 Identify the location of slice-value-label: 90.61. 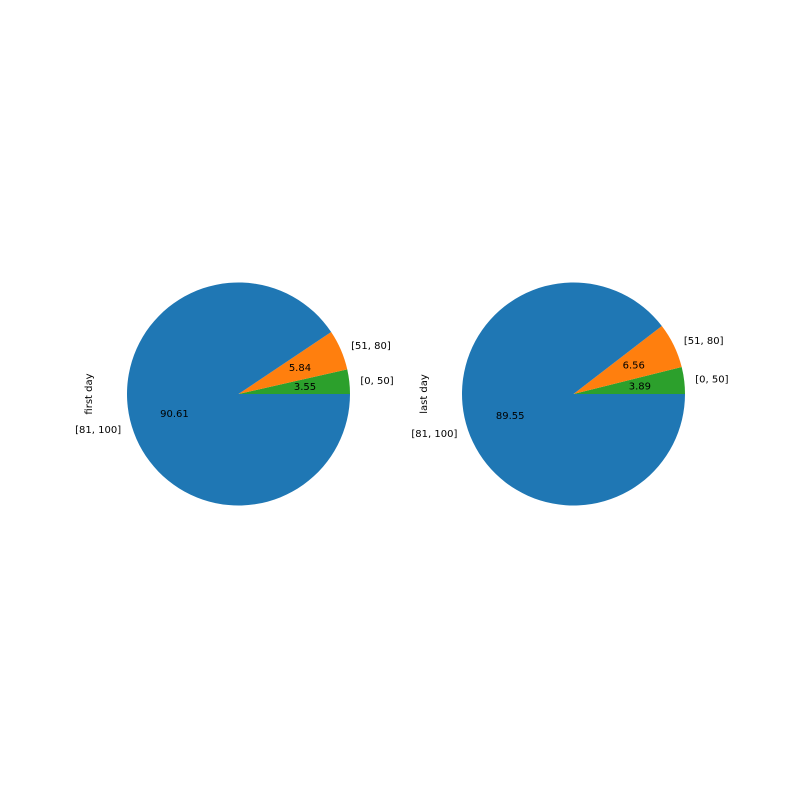
(174, 414).